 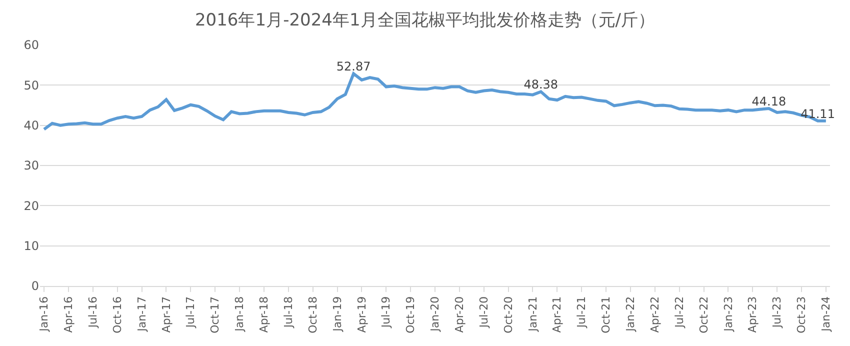 What do you see at coordinates (337, 314) in the screenshot?
I see `x-tick-label: Jan-19` at bounding box center [337, 314].